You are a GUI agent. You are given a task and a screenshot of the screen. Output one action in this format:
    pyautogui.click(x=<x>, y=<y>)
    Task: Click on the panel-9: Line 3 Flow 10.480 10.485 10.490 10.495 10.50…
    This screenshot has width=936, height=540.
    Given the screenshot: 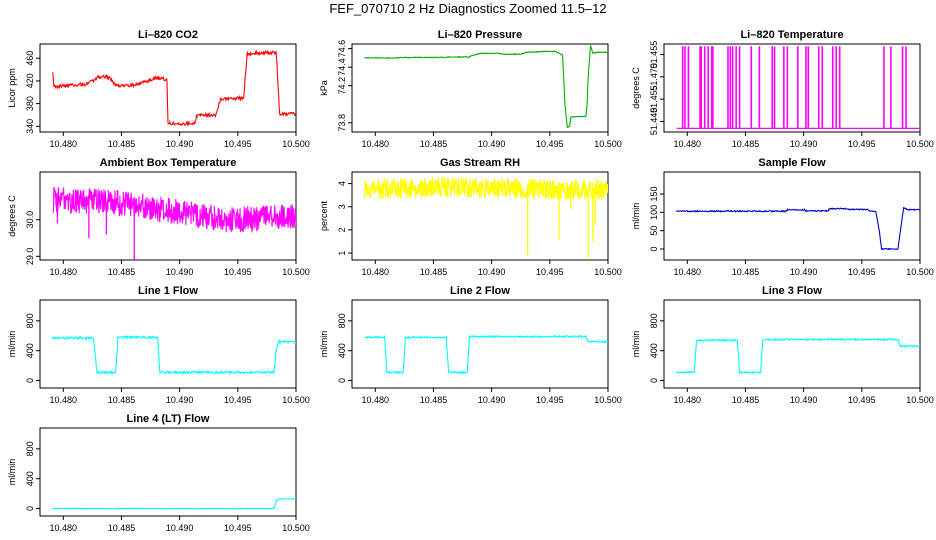 What is the action you would take?
    pyautogui.click(x=782, y=345)
    